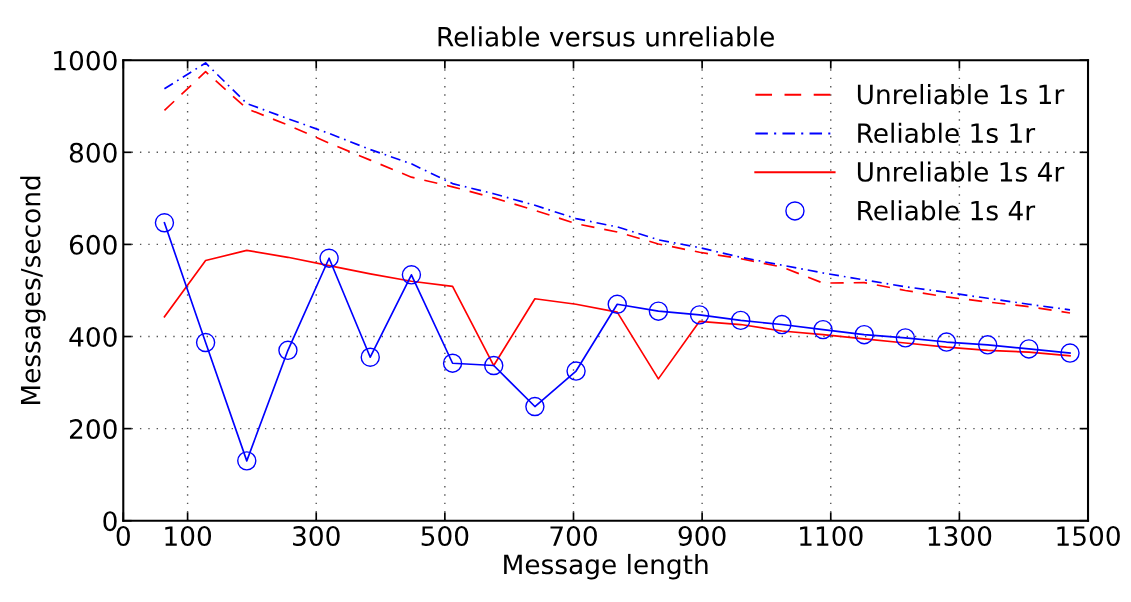 The height and width of the screenshot is (602, 1131). I want to click on x-tick-label: 1500, so click(1088, 536).